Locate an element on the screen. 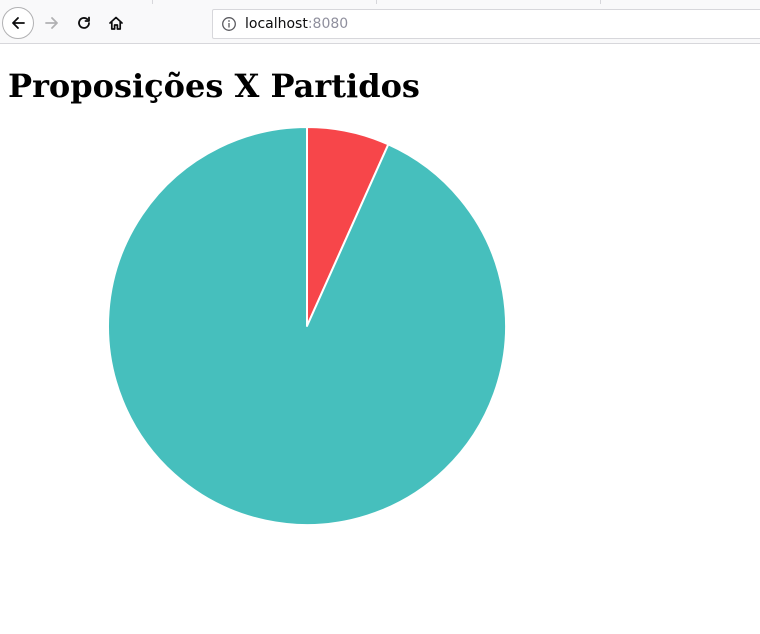  info-icon is located at coordinates (229, 24).